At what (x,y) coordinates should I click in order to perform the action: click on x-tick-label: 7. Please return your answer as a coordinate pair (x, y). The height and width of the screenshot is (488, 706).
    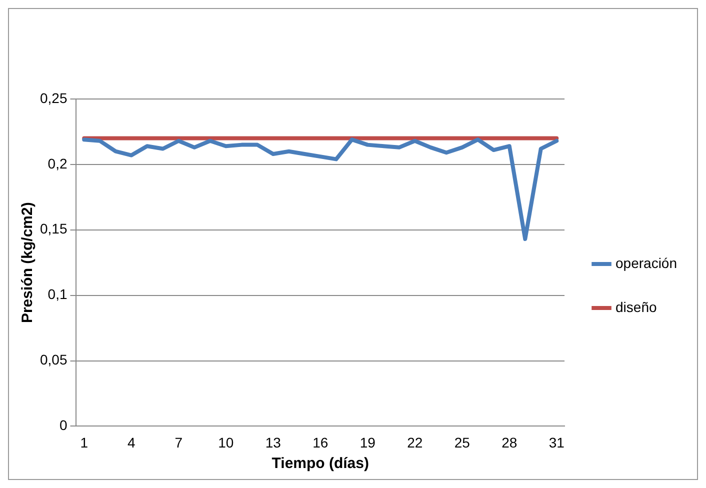
    Looking at the image, I should click on (178, 442).